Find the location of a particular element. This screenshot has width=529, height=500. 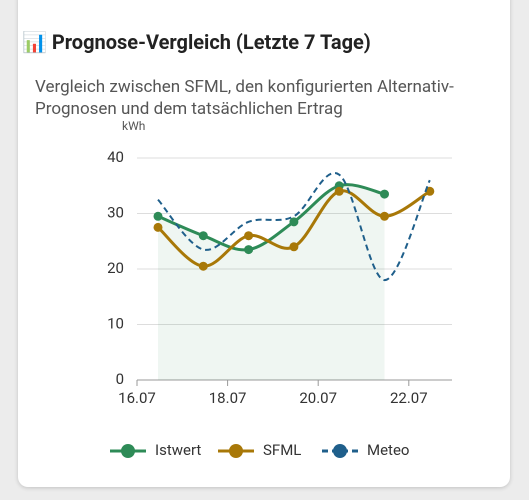

y-tick-label: 30 is located at coordinates (115, 212).